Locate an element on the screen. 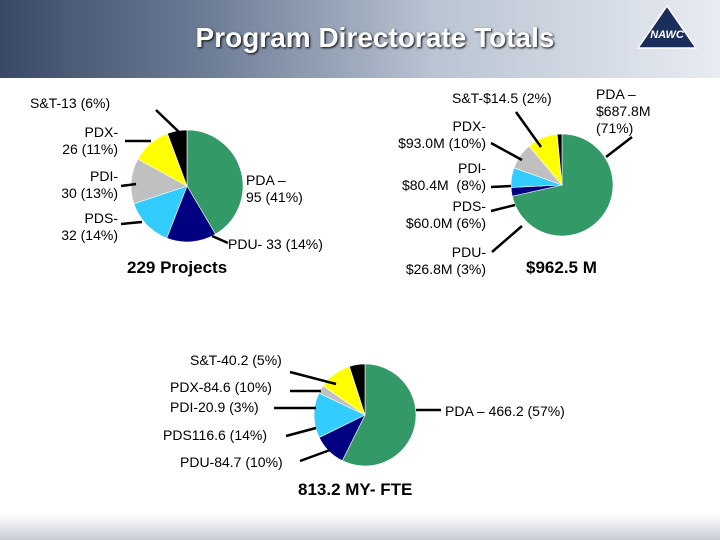 The image size is (720, 540). total-label: $962.5 M is located at coordinates (561, 267).